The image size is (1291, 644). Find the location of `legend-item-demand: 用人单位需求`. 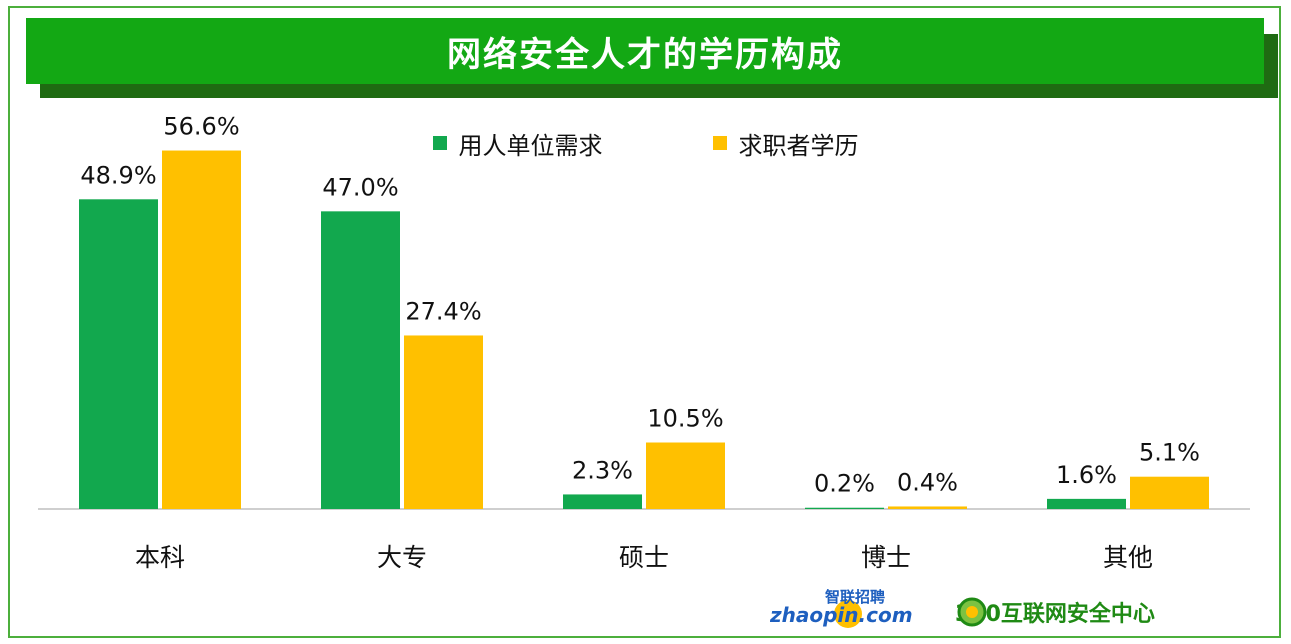

legend-item-demand: 用人单位需求 is located at coordinates (517, 143).